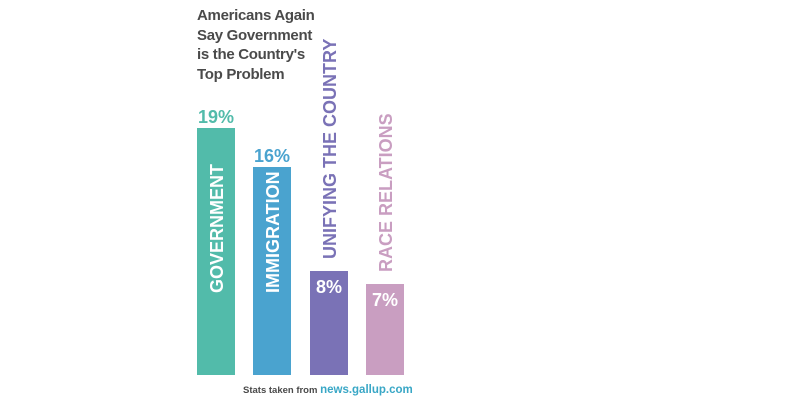 The height and width of the screenshot is (400, 810). I want to click on value-label: 7%, so click(385, 300).